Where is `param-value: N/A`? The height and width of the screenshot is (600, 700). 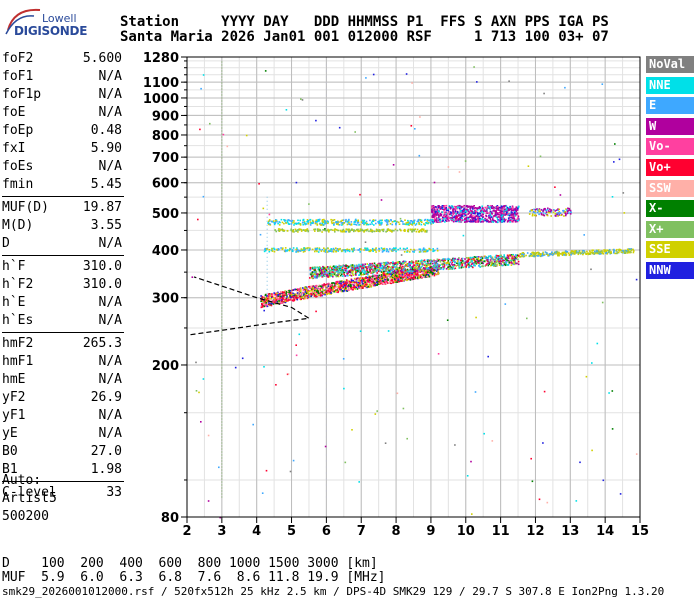 param-value: N/A is located at coordinates (110, 112).